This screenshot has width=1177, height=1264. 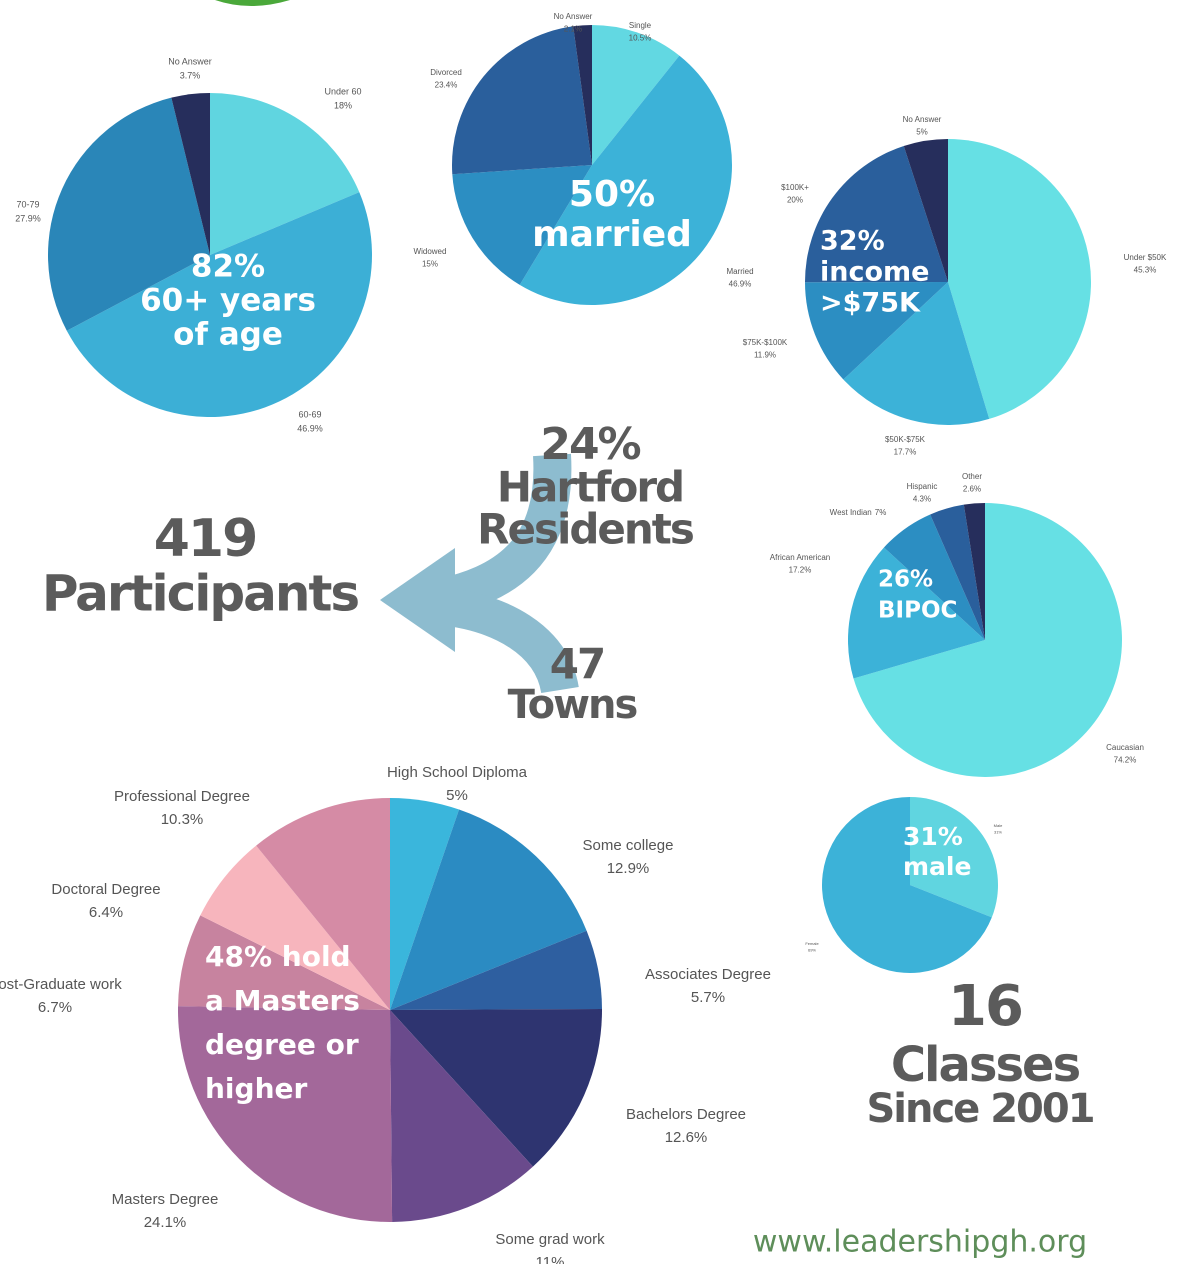 What do you see at coordinates (165, 1199) in the screenshot?
I see `category-name: Masters Degree` at bounding box center [165, 1199].